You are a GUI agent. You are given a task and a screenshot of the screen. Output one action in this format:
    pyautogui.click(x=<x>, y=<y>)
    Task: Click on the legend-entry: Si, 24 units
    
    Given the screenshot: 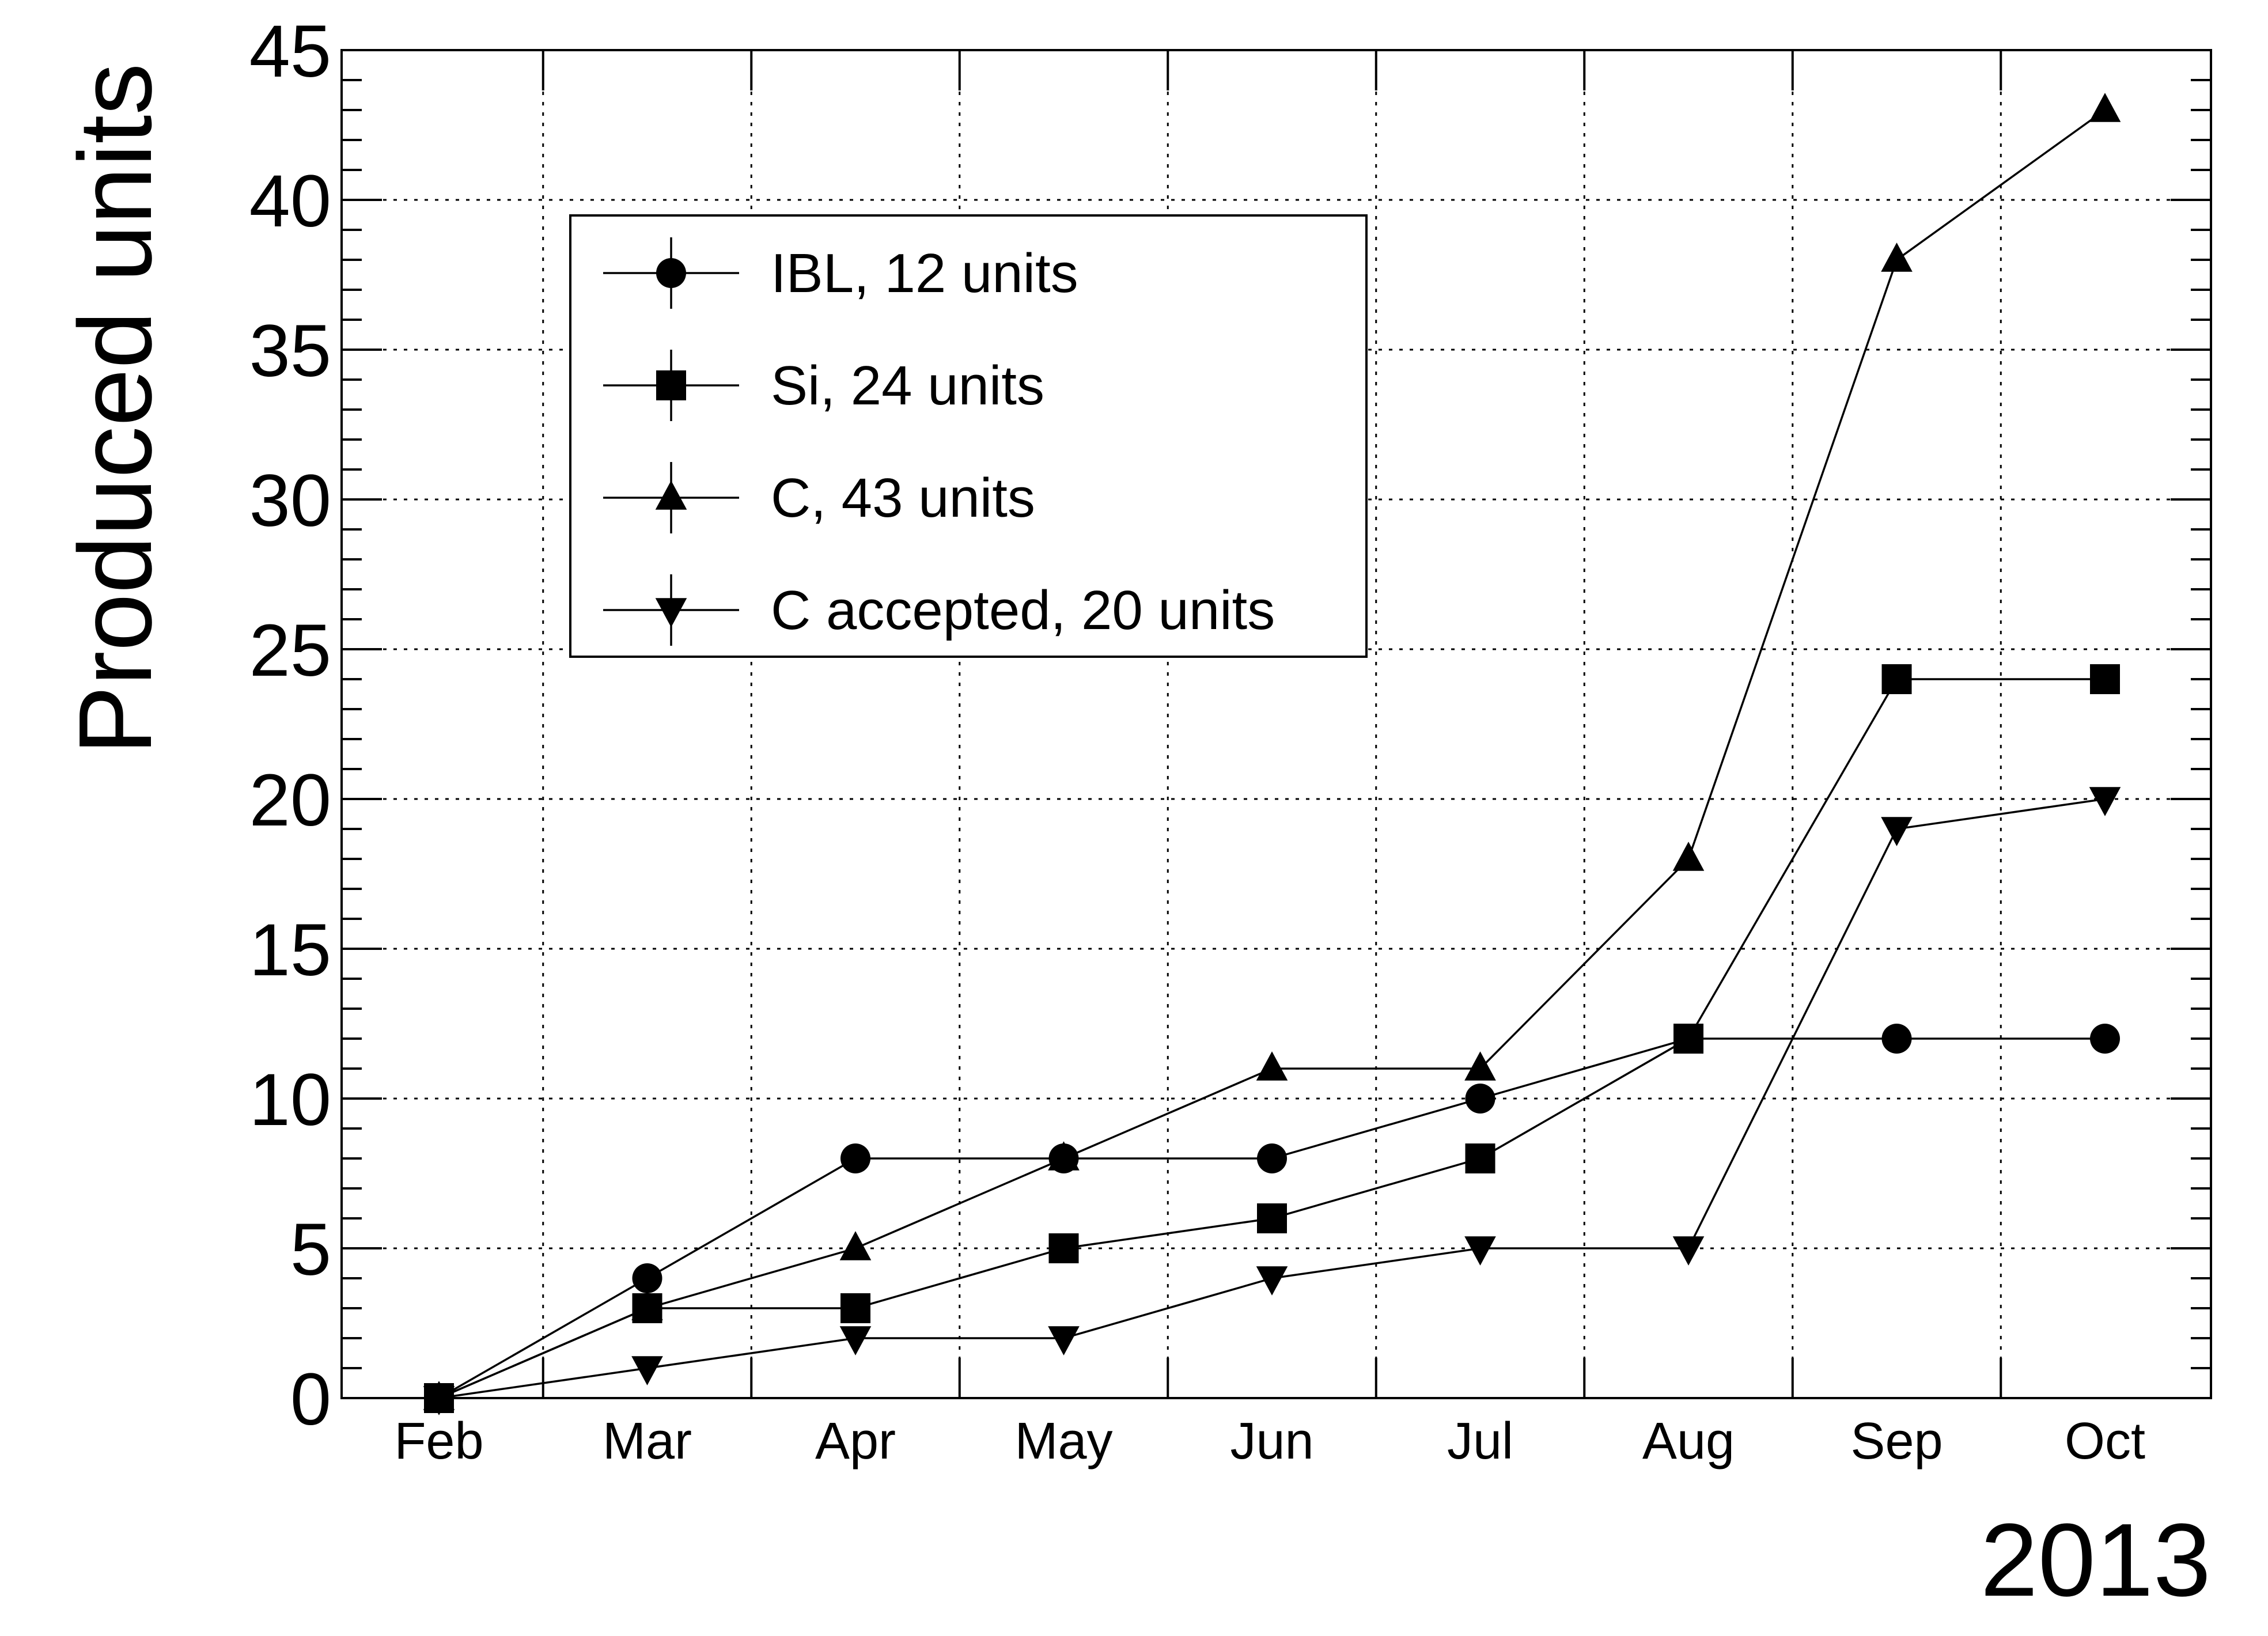 What is the action you would take?
    pyautogui.click(x=823, y=385)
    